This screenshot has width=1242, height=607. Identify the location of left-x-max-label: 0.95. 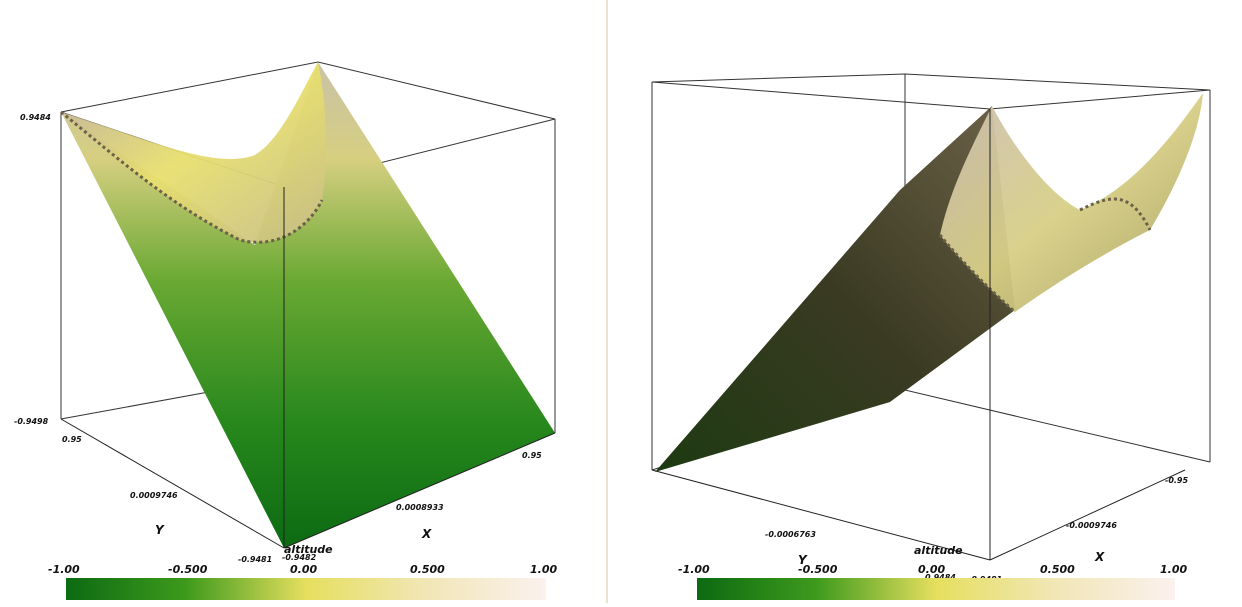
(532, 455).